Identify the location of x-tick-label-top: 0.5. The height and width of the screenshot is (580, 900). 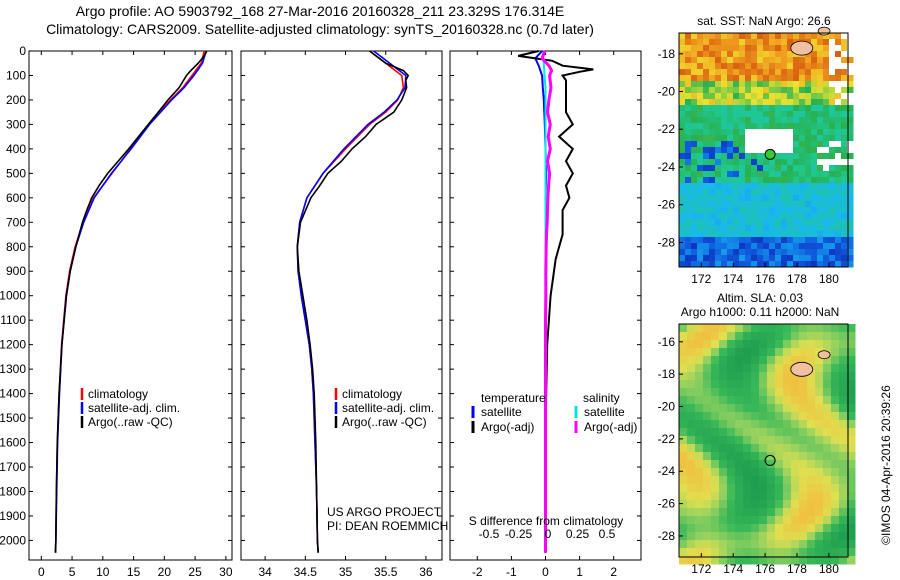
(607, 534).